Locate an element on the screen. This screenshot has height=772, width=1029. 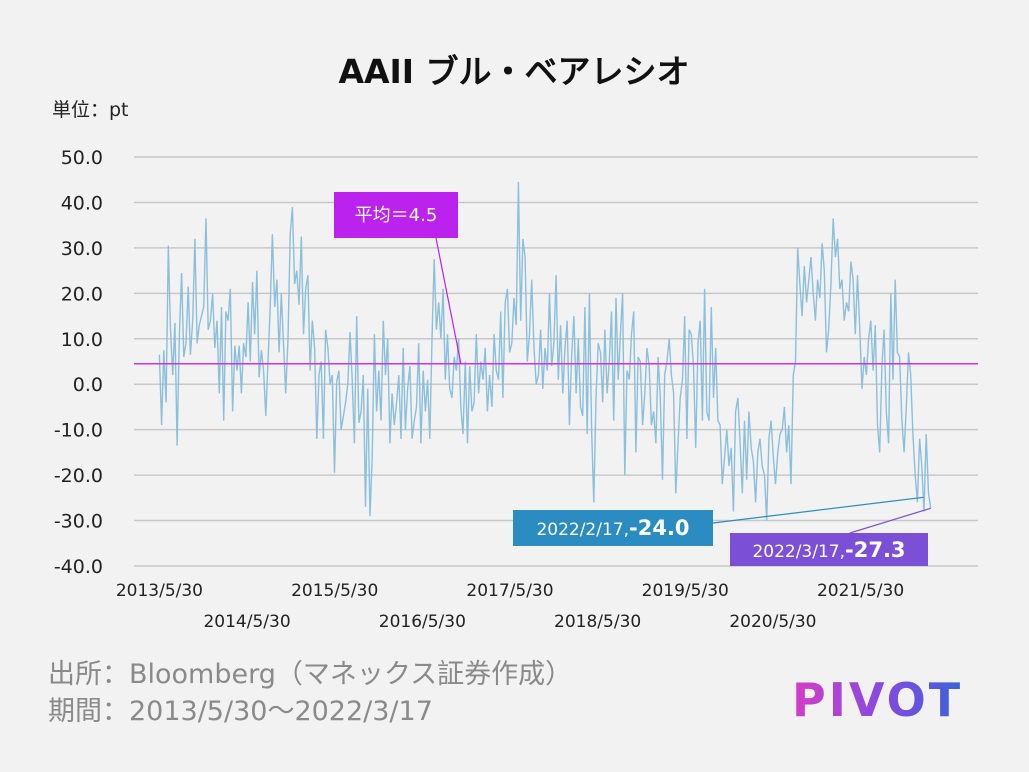
annotation-2-value: -27.3 is located at coordinates (875, 550).